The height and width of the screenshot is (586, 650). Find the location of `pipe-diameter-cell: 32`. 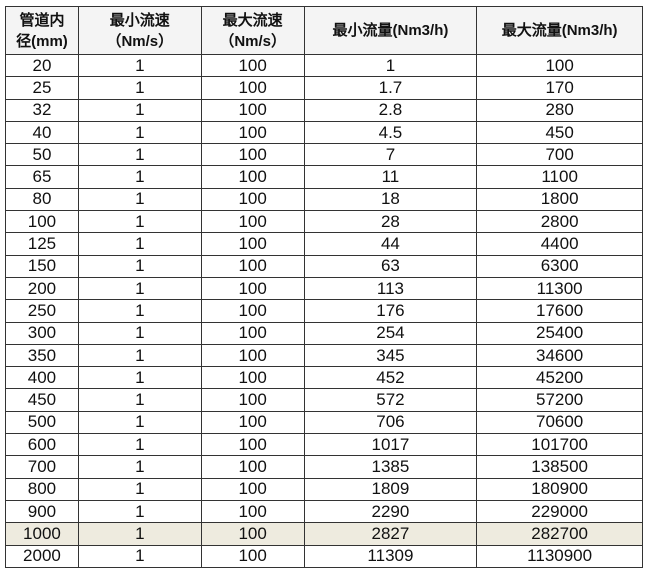

pipe-diameter-cell: 32 is located at coordinates (42, 110).